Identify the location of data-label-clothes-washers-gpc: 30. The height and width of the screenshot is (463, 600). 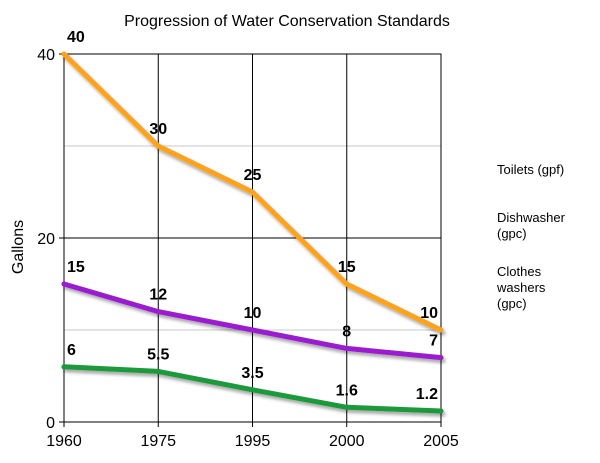
(158, 129).